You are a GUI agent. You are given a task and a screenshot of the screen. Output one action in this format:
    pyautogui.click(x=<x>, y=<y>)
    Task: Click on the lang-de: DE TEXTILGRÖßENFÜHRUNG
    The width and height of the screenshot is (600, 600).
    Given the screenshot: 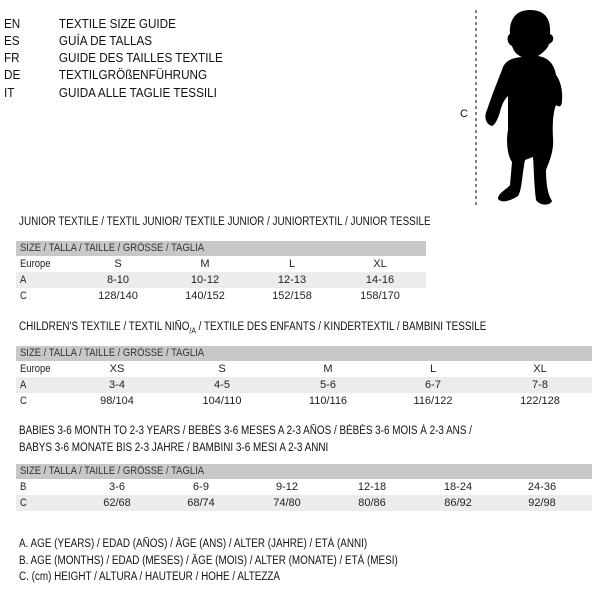 What is the action you would take?
    pyautogui.click(x=105, y=75)
    